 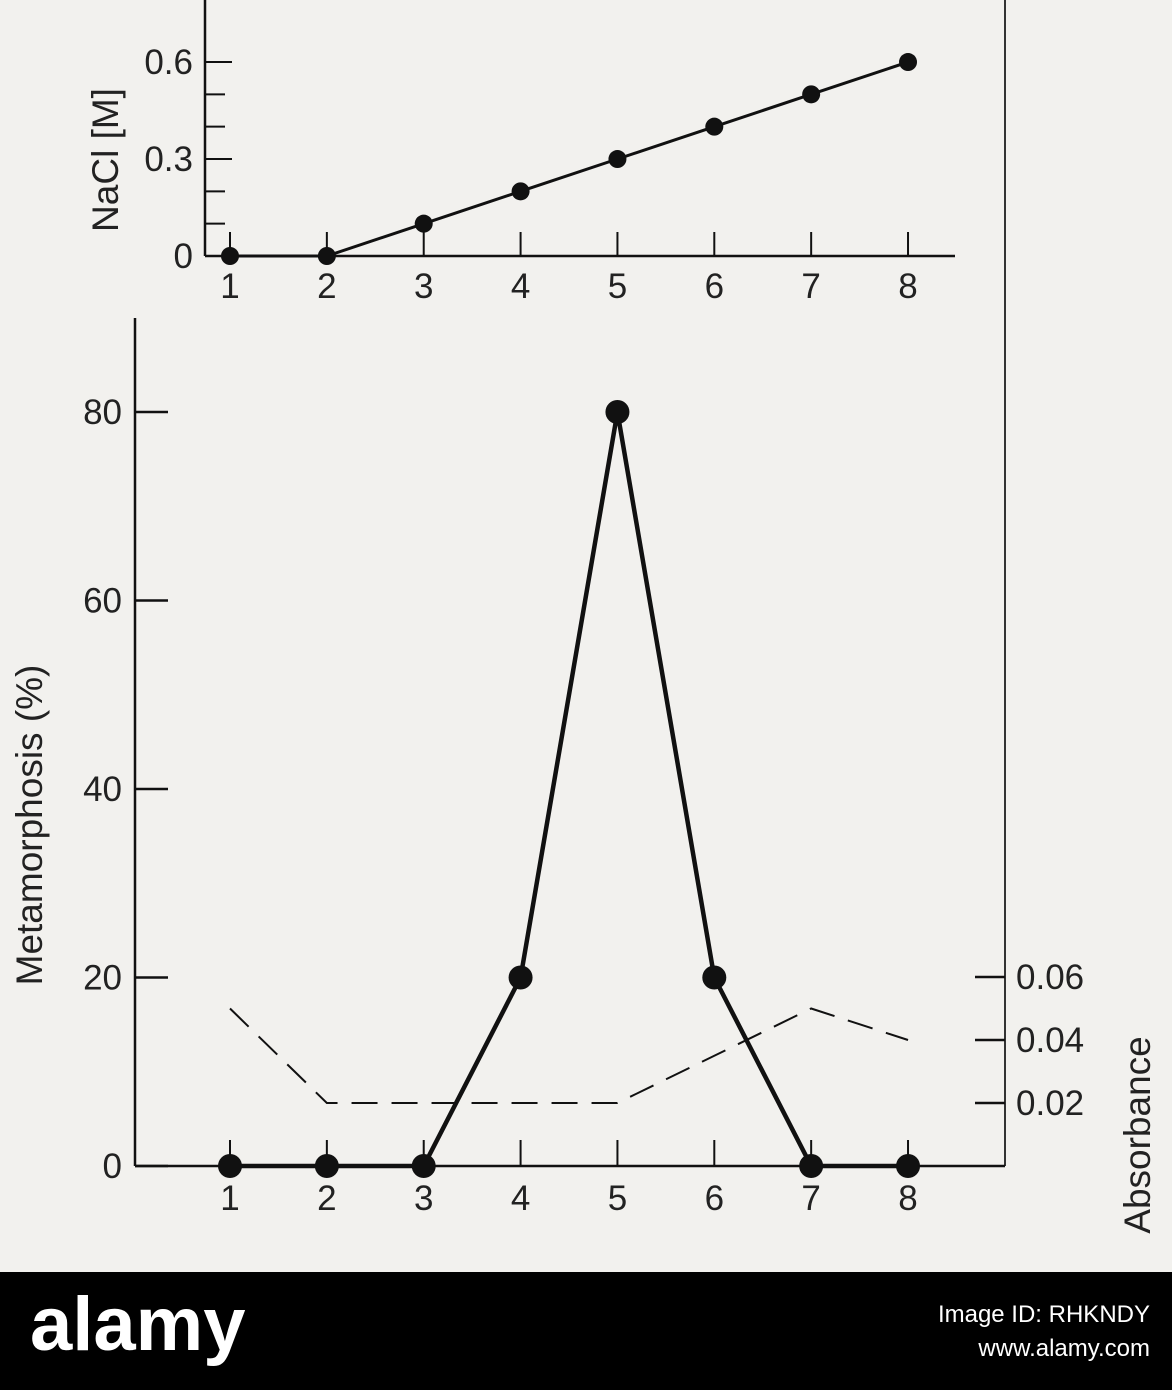 What do you see at coordinates (1050, 1040) in the screenshot?
I see `bottom-y2-tick-label: 0.04` at bounding box center [1050, 1040].